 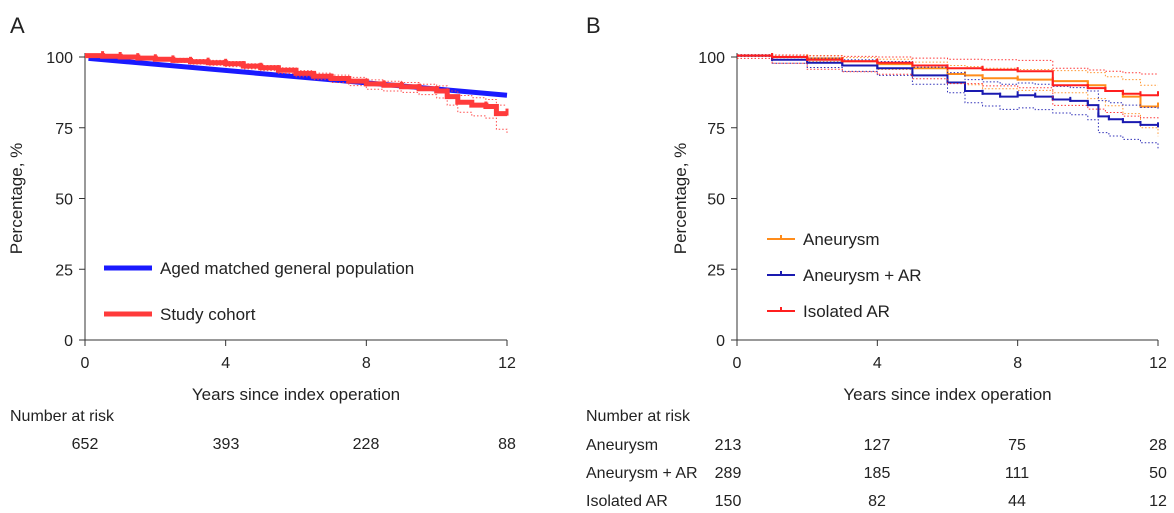 I want to click on legend-label: Study cohort, so click(x=208, y=314).